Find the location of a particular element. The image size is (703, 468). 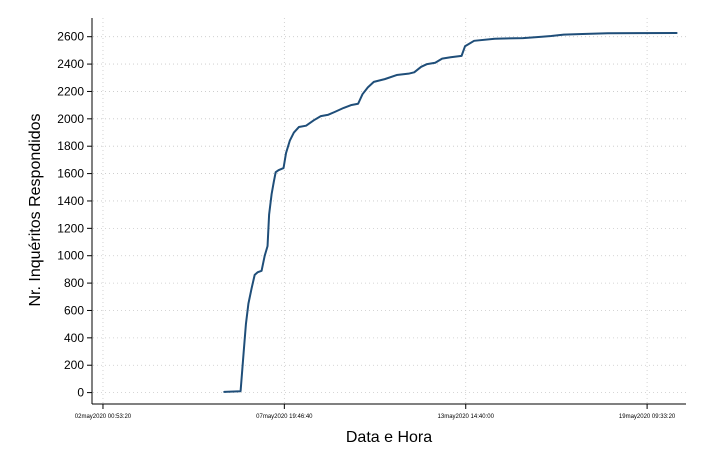

y-axis-label: Nr. Inquéritos Respondidos is located at coordinates (35, 210).